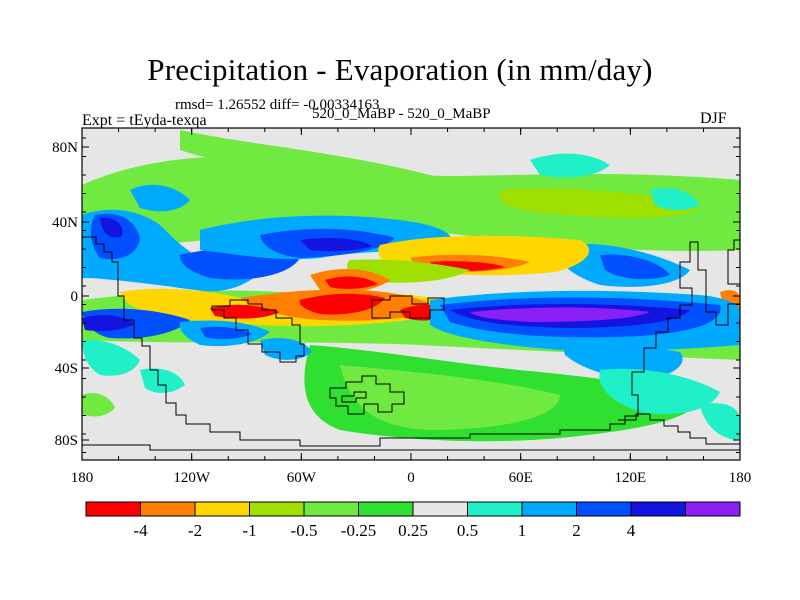  I want to click on lon-tick-label: 120E, so click(630, 478).